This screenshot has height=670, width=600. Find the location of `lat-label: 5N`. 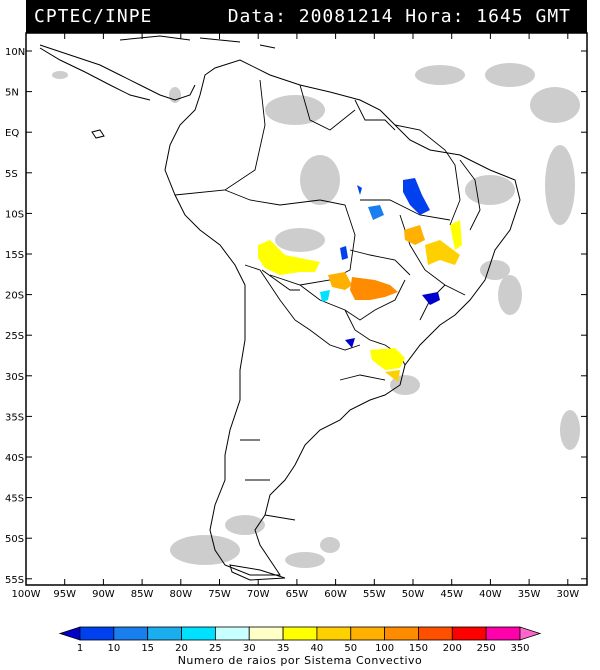

lat-label: 5N is located at coordinates (12, 93).